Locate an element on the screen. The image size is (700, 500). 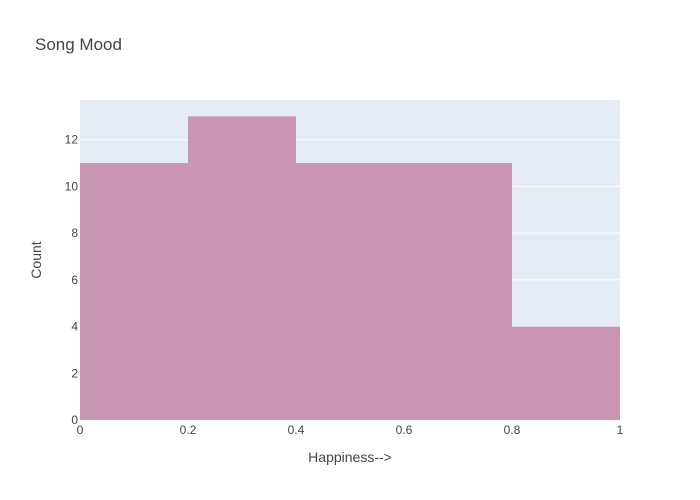
y-tick-label-2: 4 is located at coordinates (74, 327).